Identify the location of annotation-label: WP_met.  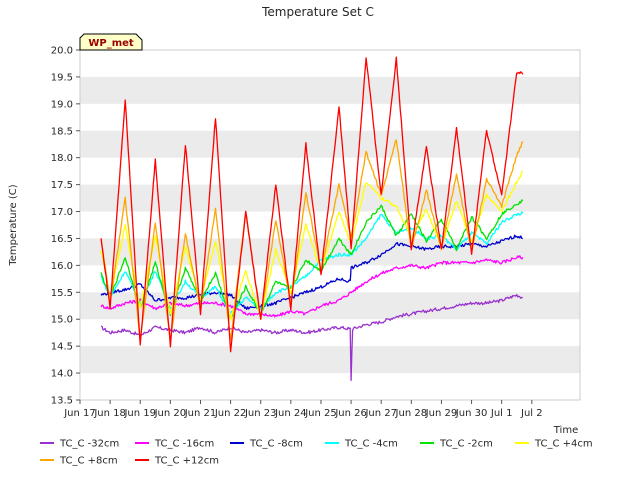
(111, 43).